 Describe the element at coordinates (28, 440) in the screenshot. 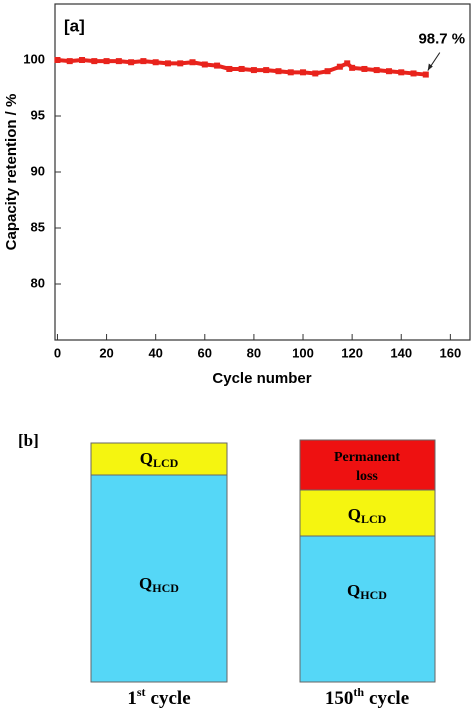

I see `panel-label: [b]` at that location.